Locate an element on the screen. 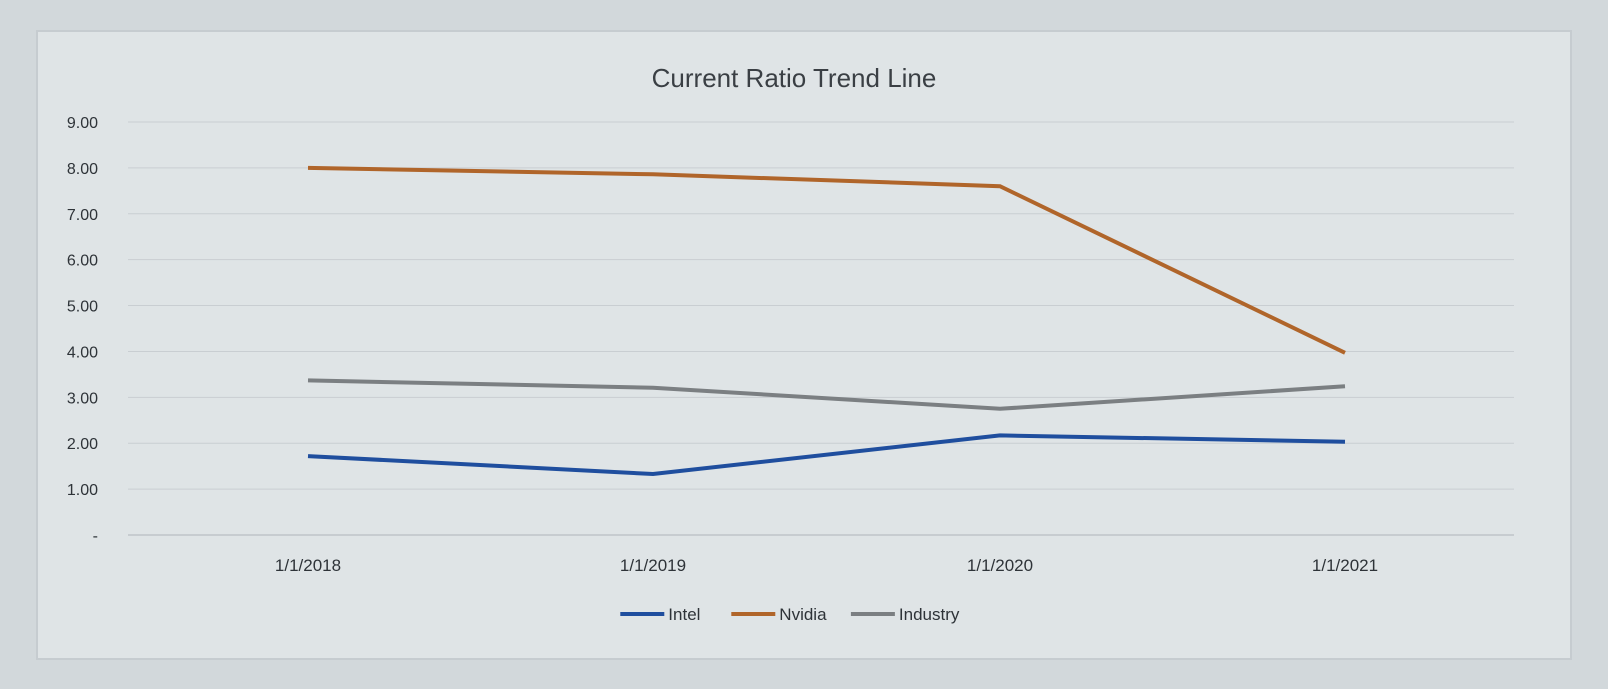 The height and width of the screenshot is (689, 1608). y-tick-label: 2.00 is located at coordinates (82, 444).